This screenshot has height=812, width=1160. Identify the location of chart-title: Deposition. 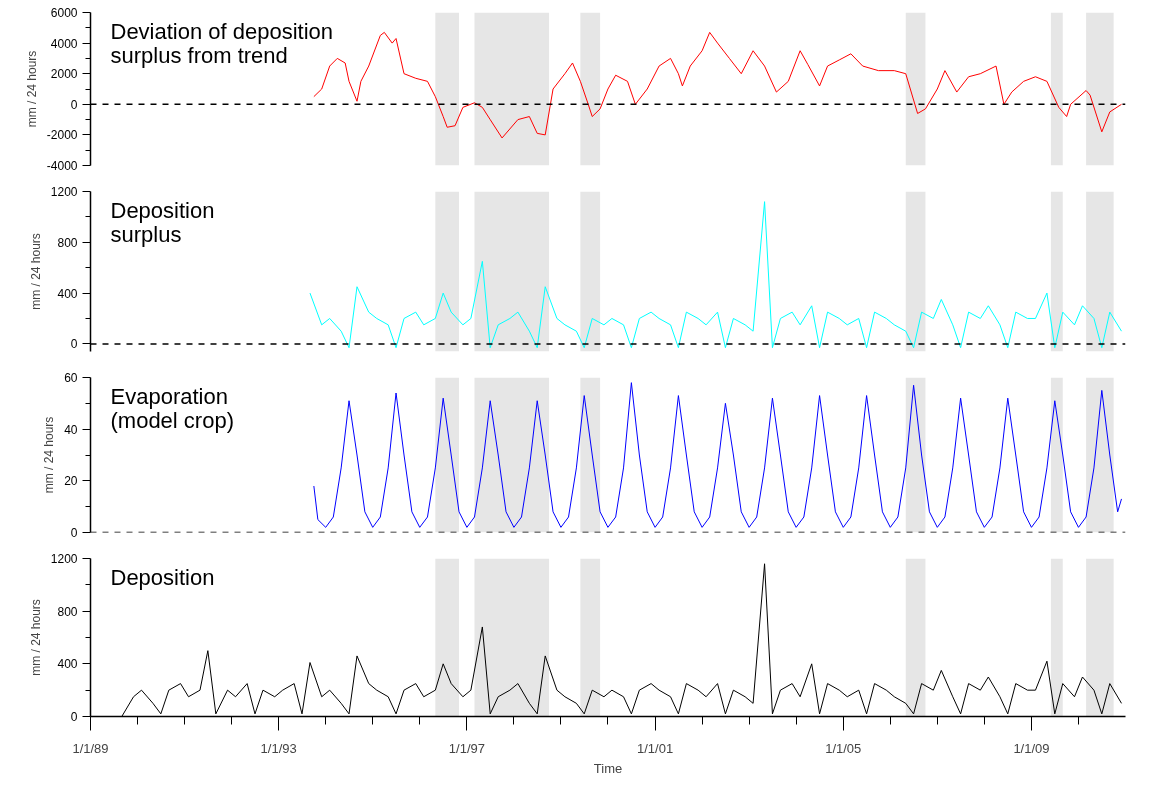
(162, 577).